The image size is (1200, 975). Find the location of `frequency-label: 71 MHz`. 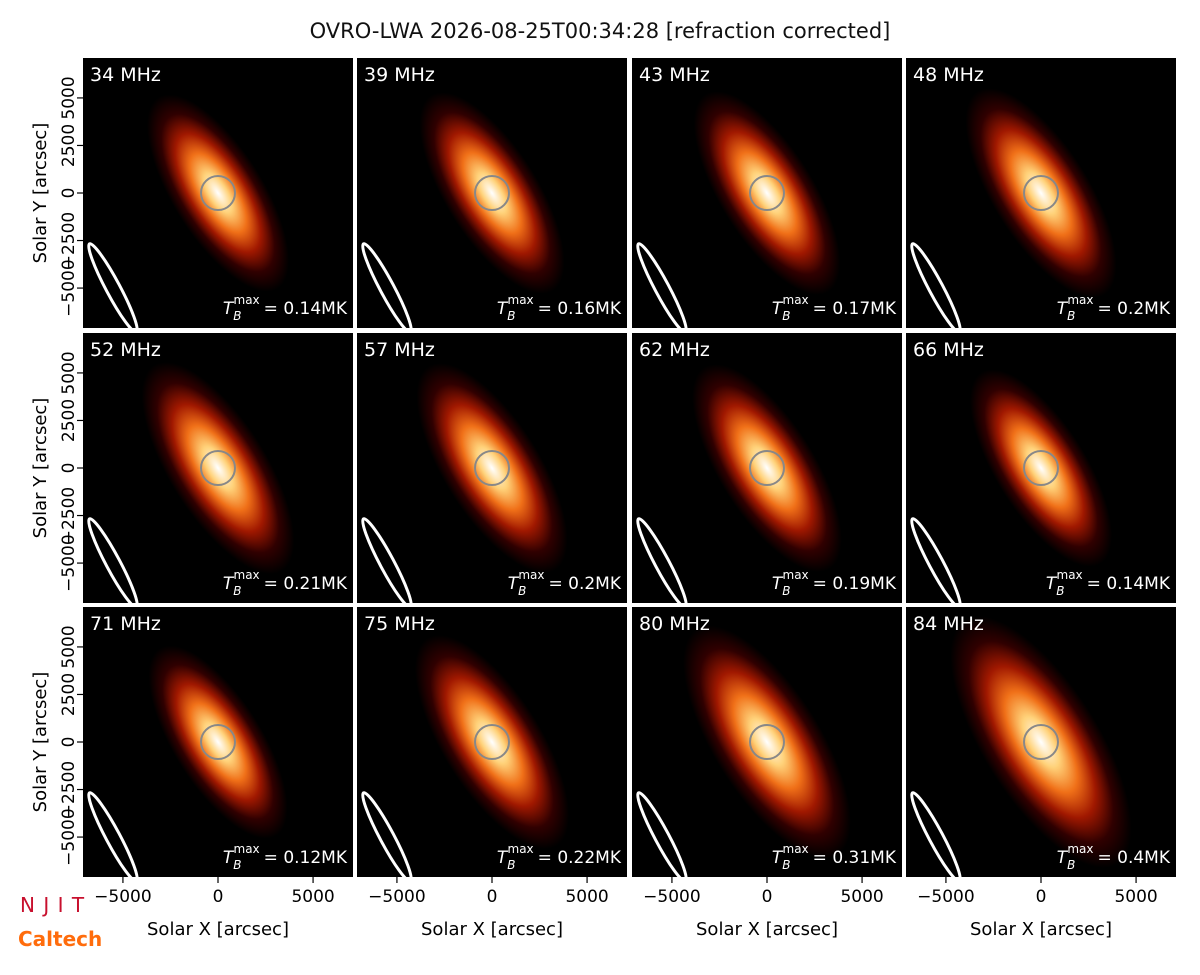

frequency-label: 71 MHz is located at coordinates (125, 624).